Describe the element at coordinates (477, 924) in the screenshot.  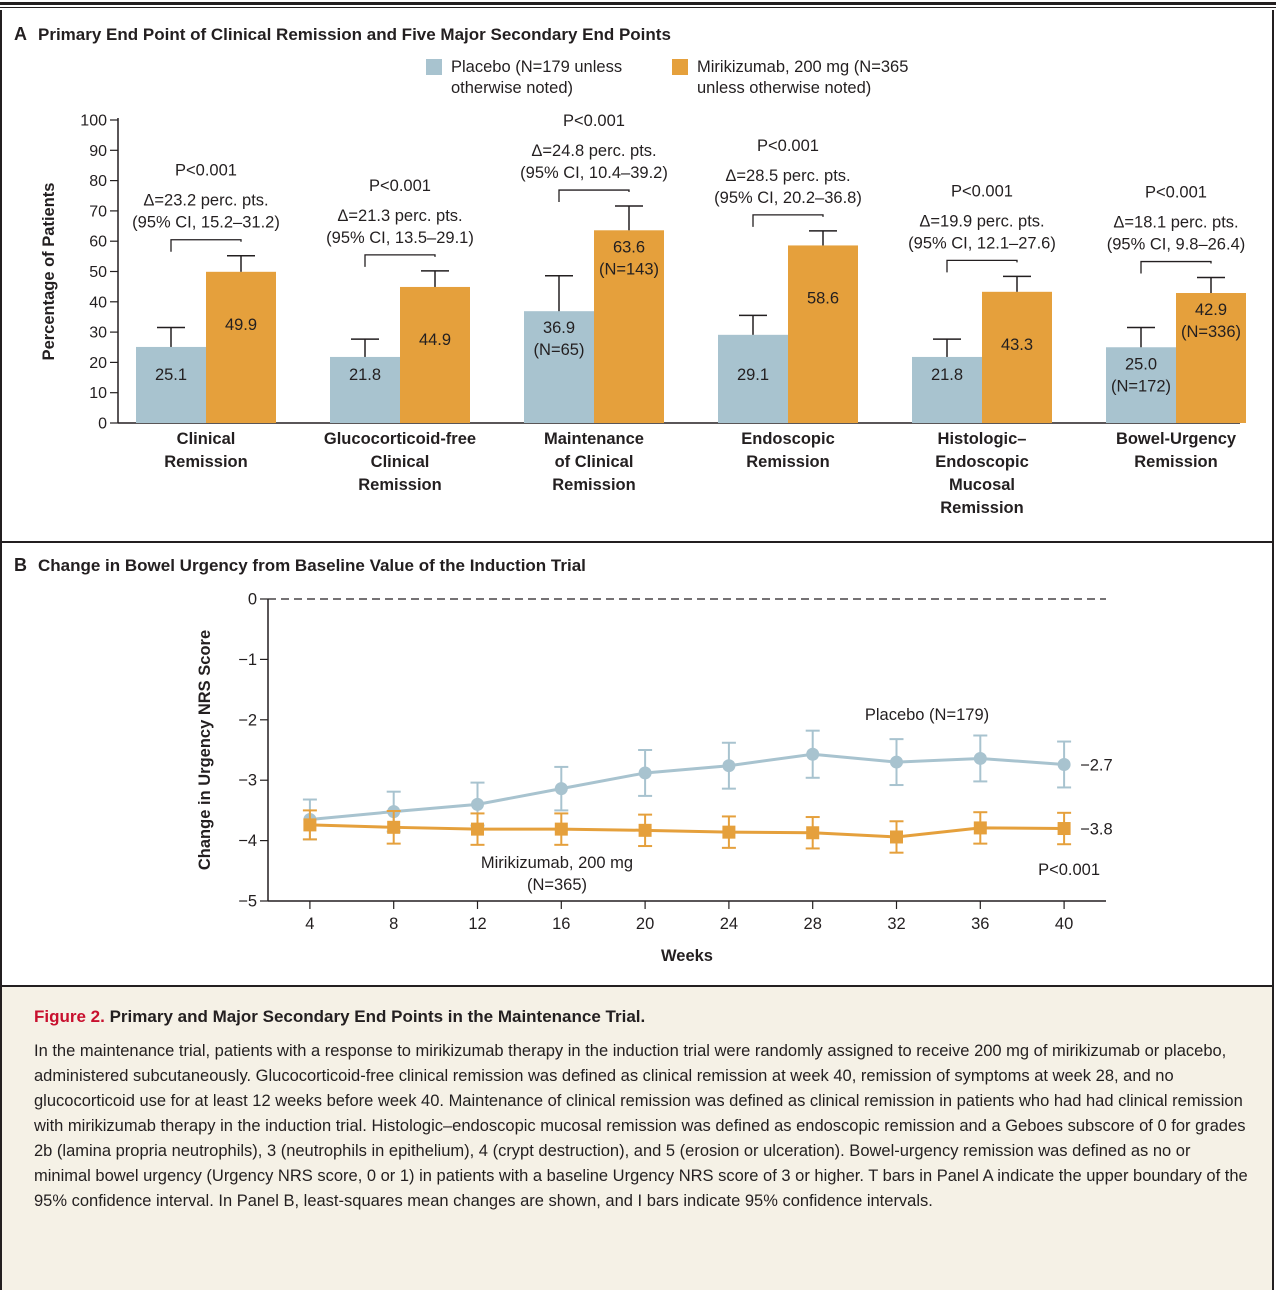
I see `x-tick-label: 12` at that location.